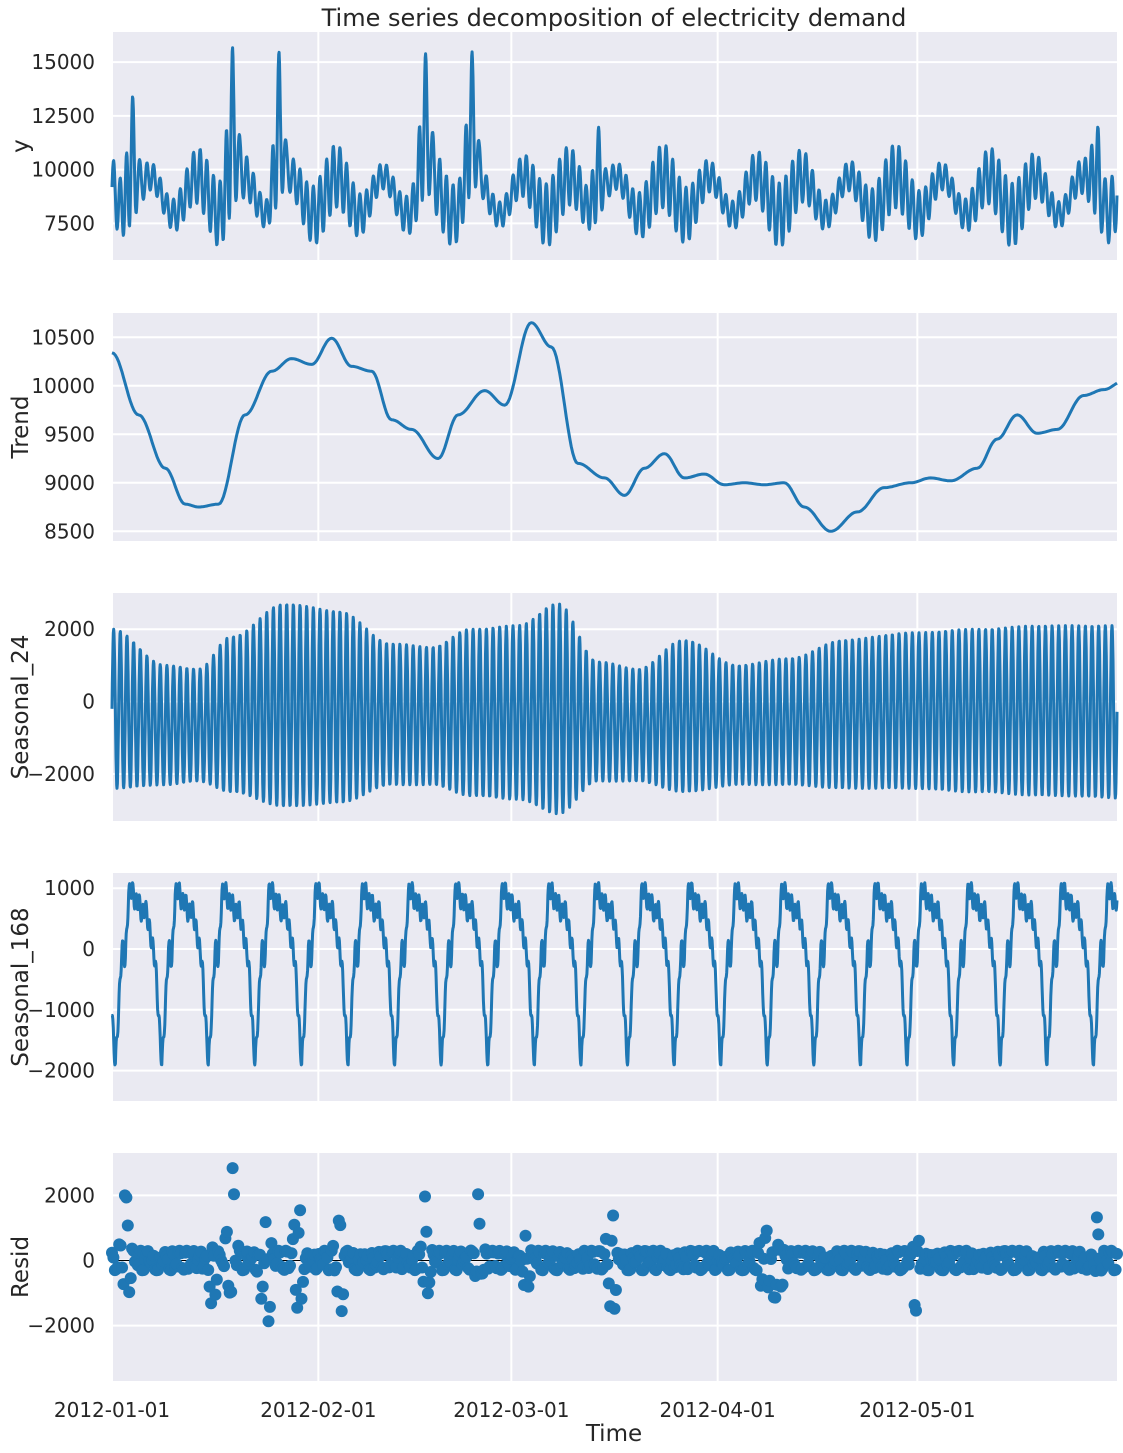 Image resolution: width=1123 pixels, height=1453 pixels. I want to click on x-axis-label: Time, so click(613, 1434).